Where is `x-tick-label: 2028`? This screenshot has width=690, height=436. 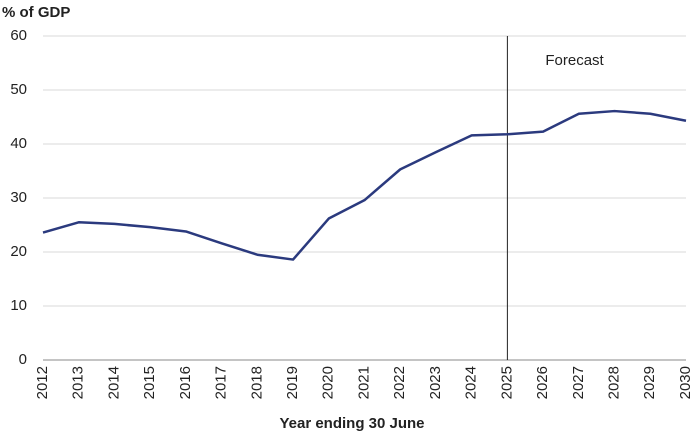 x-tick-label: 2028 is located at coordinates (614, 382).